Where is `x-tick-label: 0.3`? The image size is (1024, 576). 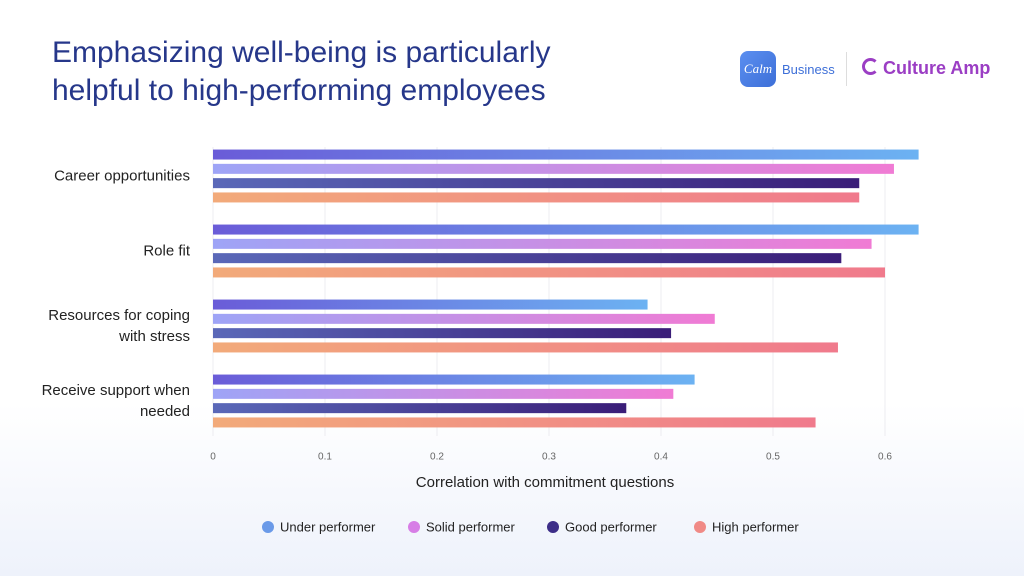 x-tick-label: 0.3 is located at coordinates (549, 457).